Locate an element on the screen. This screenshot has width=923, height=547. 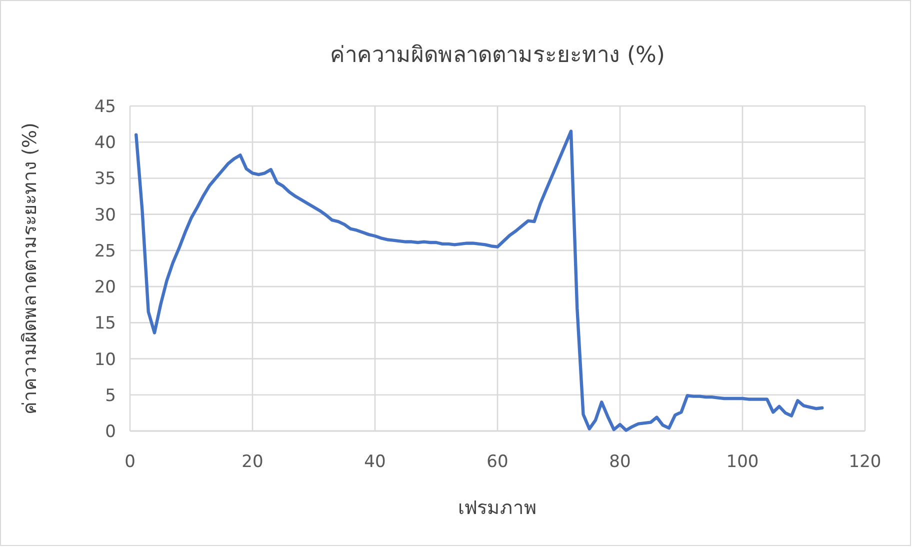
y-tick-label: 10 is located at coordinates (105, 360).